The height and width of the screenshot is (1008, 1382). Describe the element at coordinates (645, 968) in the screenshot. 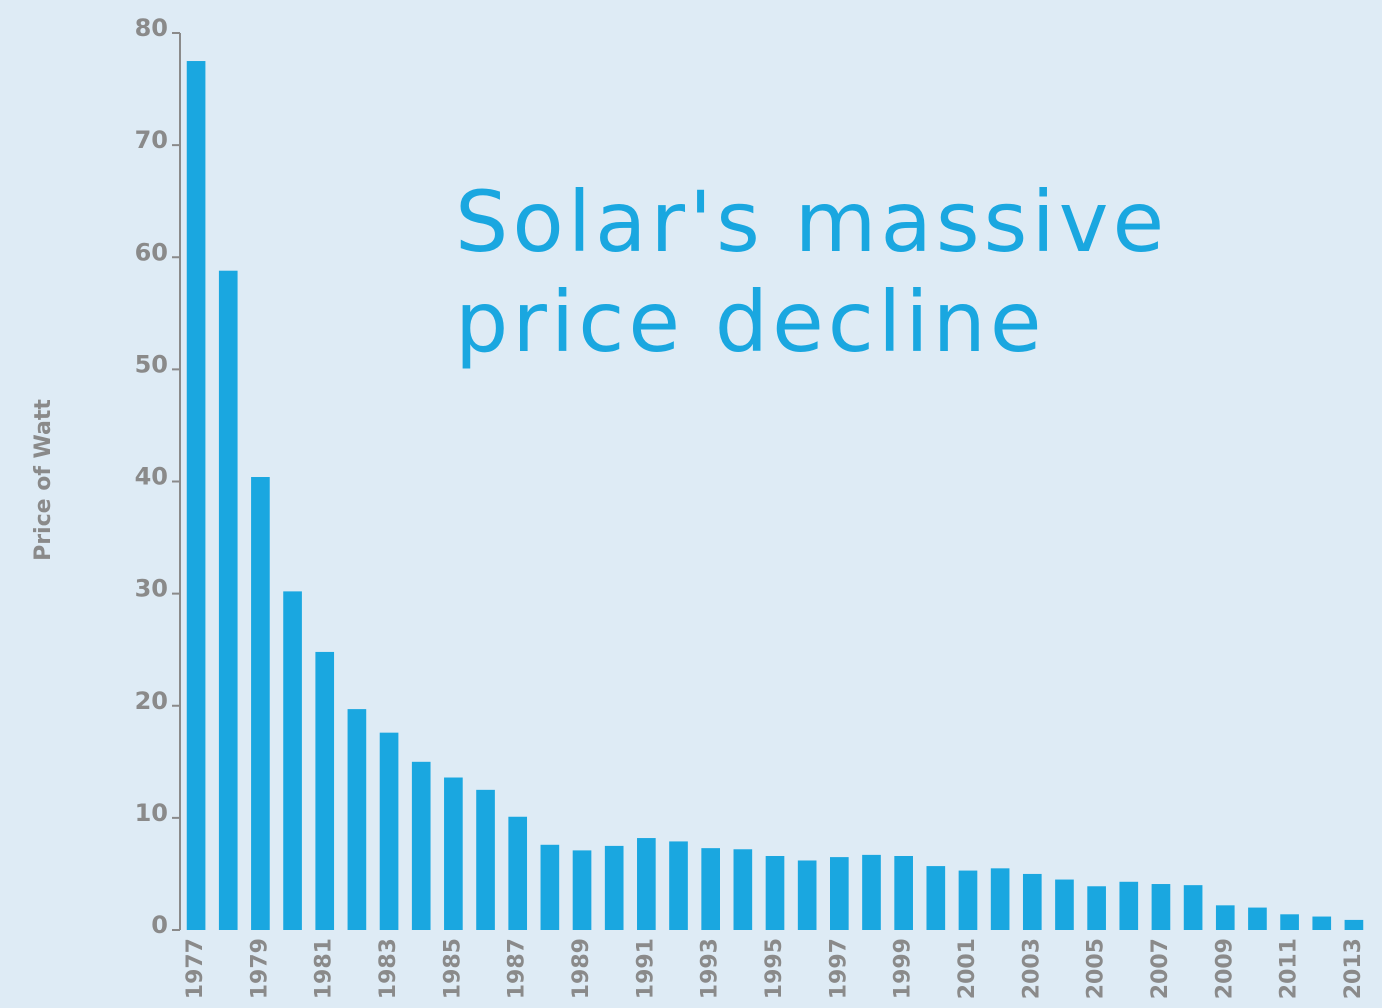

I see `x-tick-label: 1991` at that location.